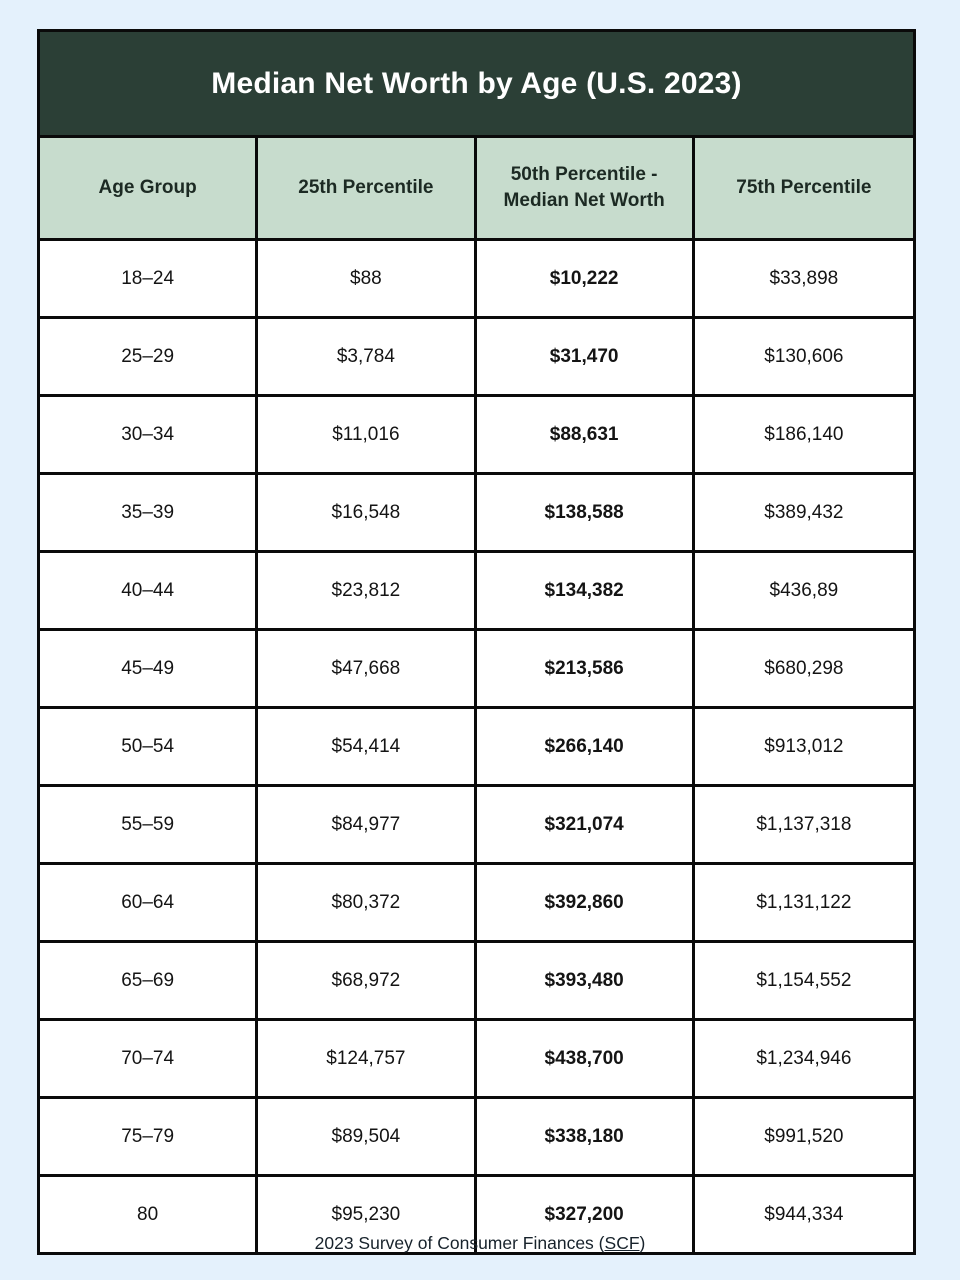 The image size is (960, 1280). Describe the element at coordinates (149, 902) in the screenshot. I see `age-cell: 60–64` at that location.